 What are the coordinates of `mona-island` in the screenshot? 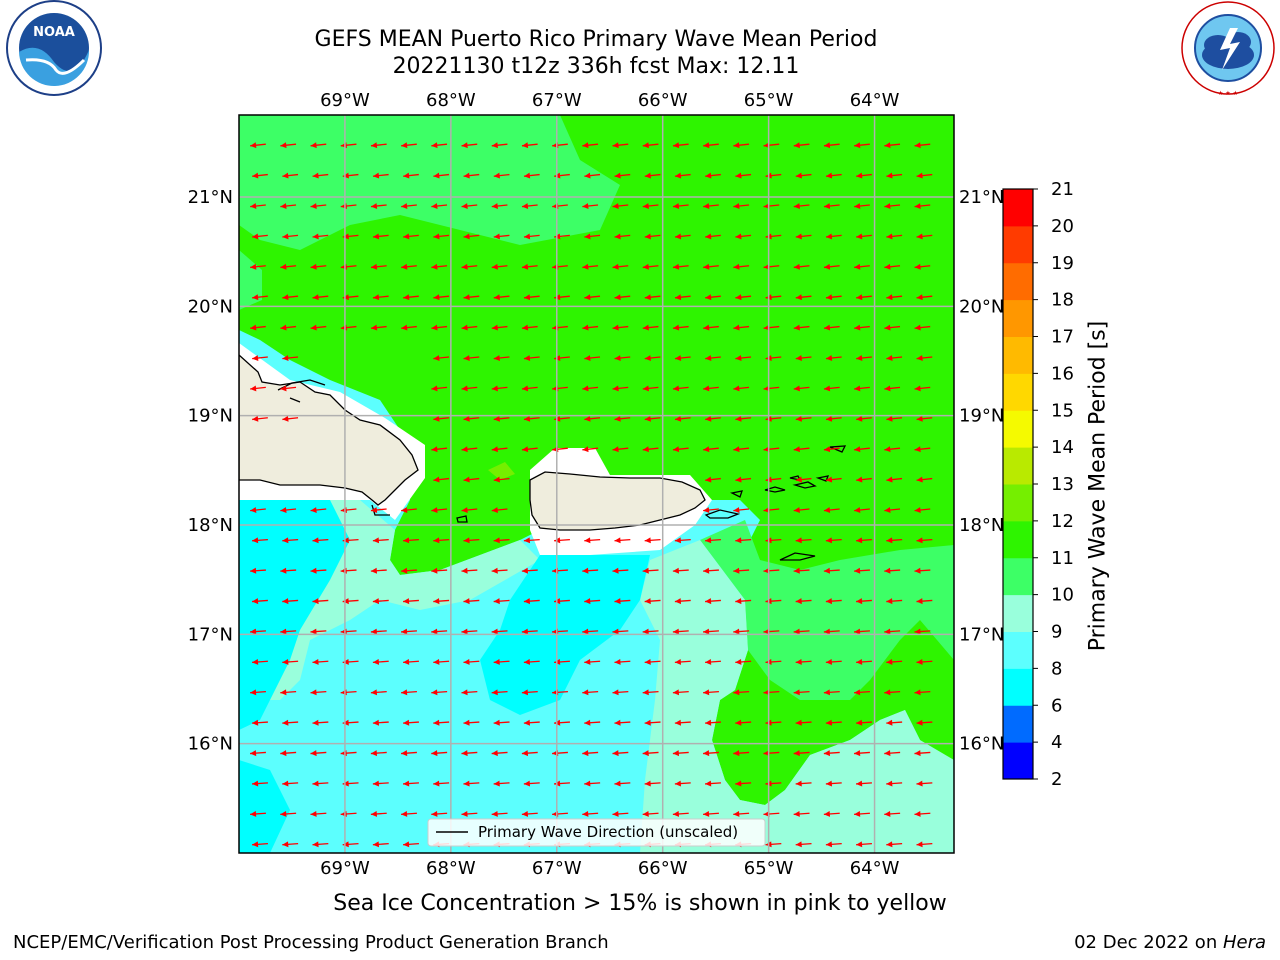 It's located at (462, 519).